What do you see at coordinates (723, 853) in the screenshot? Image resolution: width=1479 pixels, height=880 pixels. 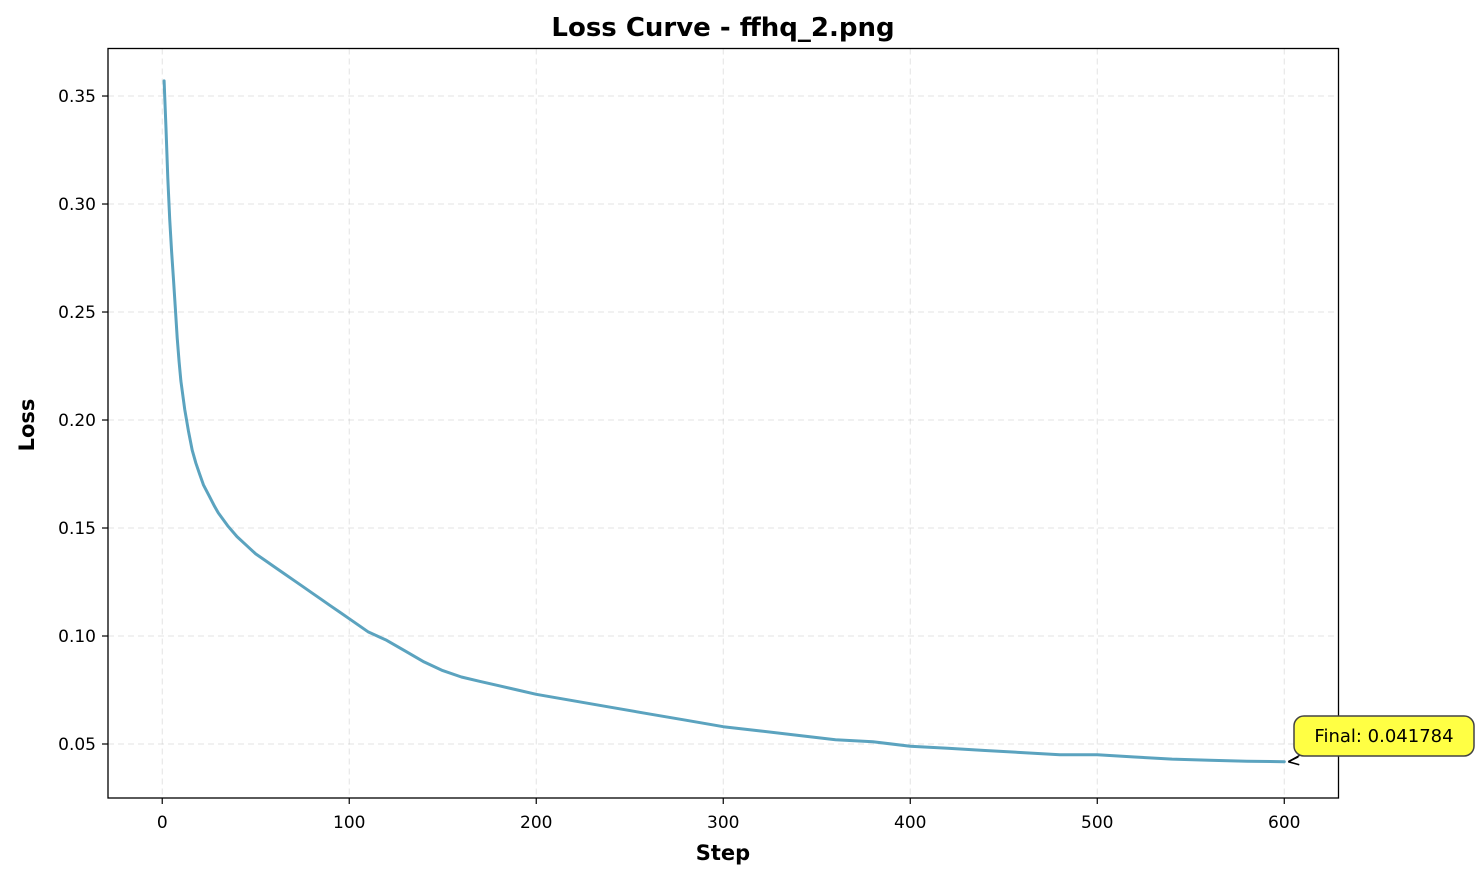 I see `x-axis-label: Step` at bounding box center [723, 853].